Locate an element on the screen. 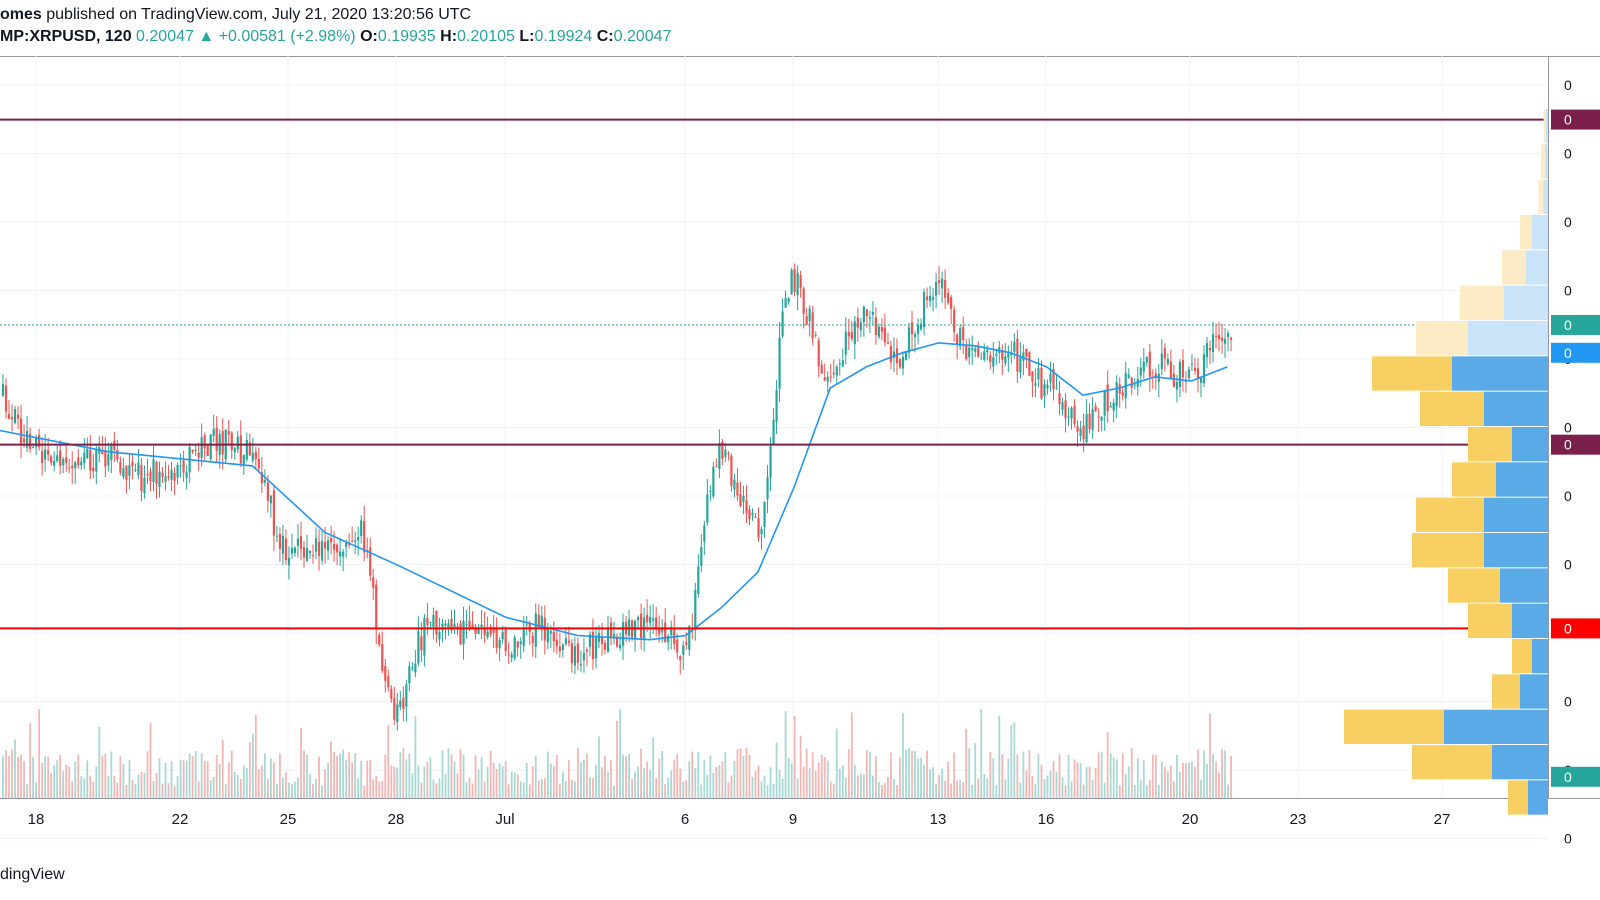 The width and height of the screenshot is (1600, 900). open-label: O: is located at coordinates (369, 36).